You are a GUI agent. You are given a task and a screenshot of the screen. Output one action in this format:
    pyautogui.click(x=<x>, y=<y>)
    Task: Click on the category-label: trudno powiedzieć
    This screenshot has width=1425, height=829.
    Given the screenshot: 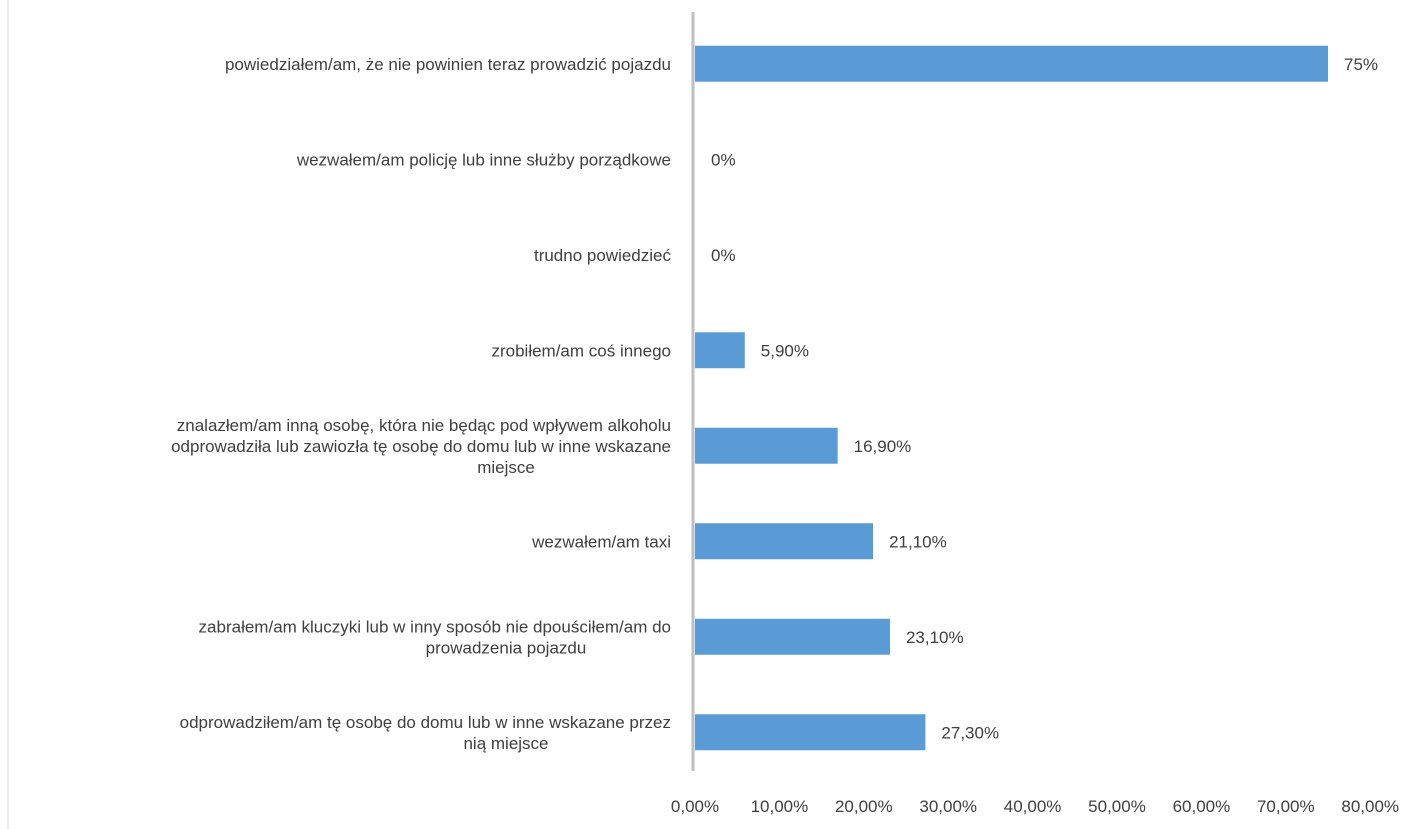 What is the action you would take?
    pyautogui.click(x=603, y=255)
    